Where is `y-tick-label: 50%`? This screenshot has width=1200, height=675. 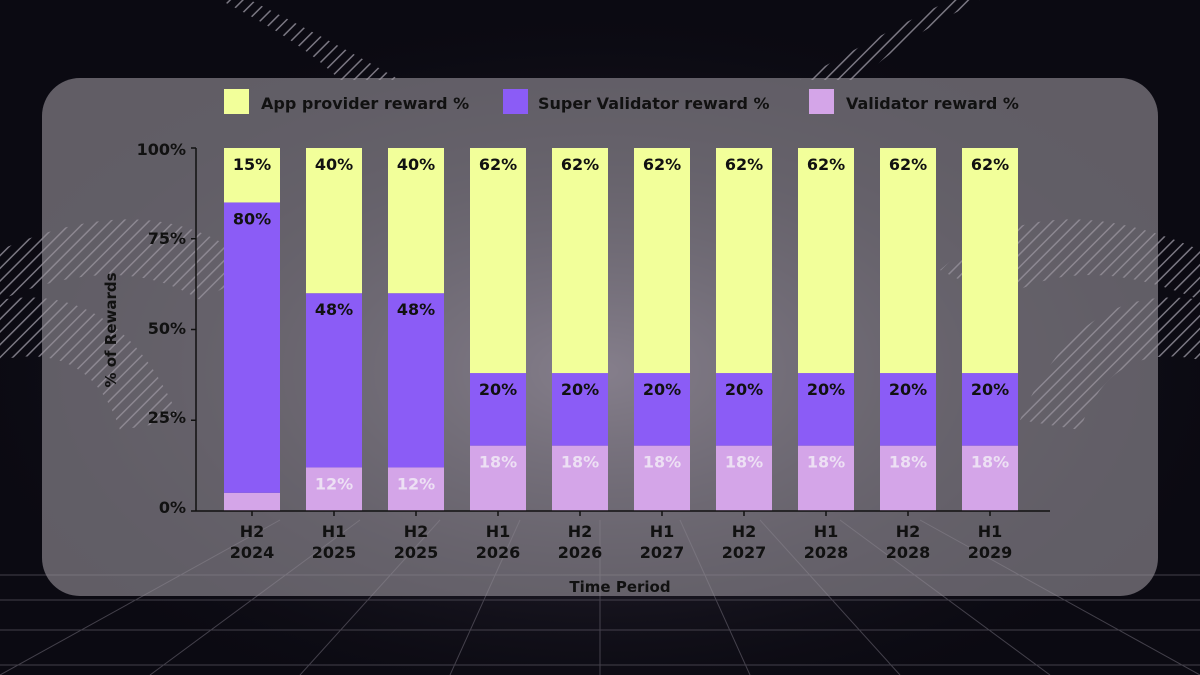 y-tick-label: 50% is located at coordinates (167, 328).